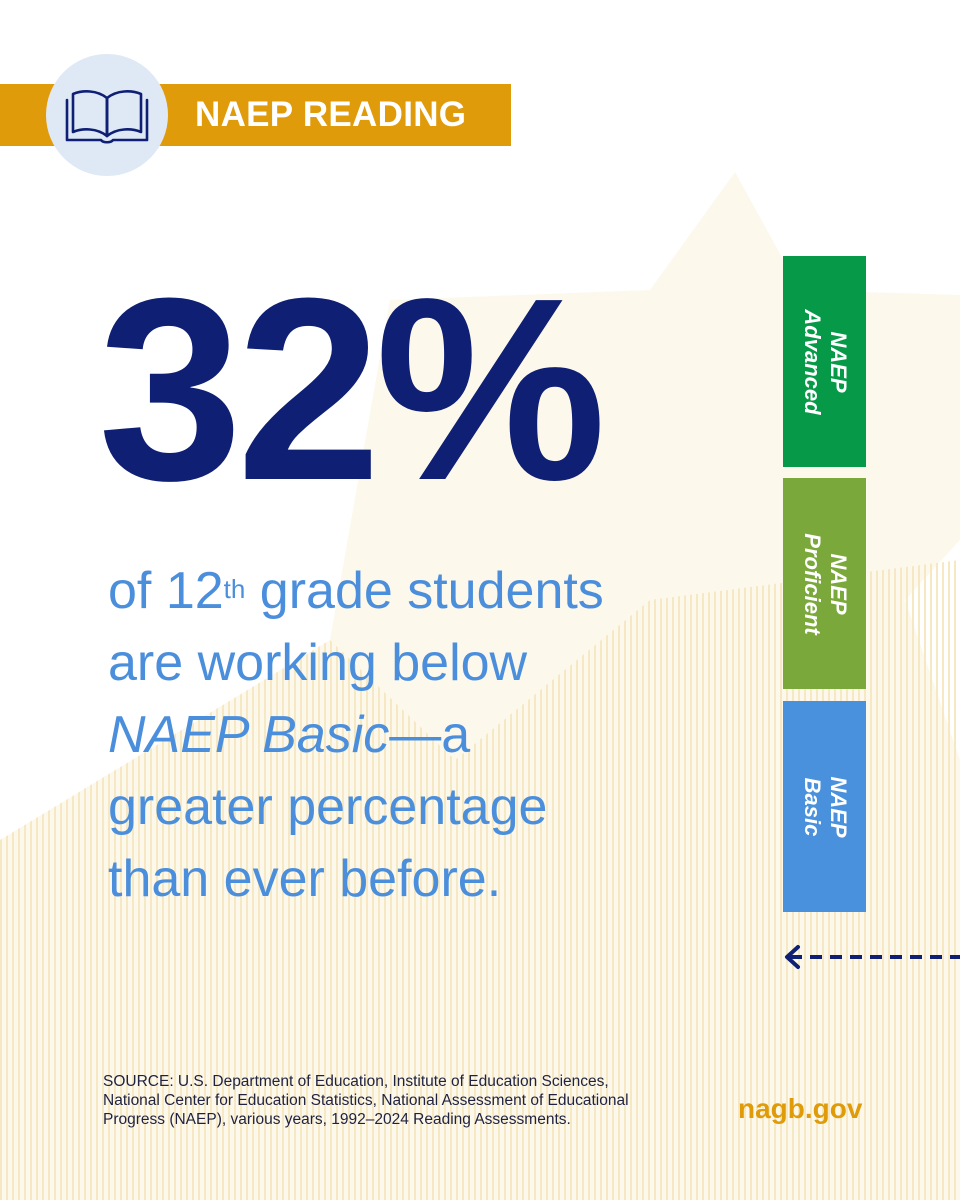 This screenshot has height=1200, width=960. I want to click on desc-line-3: NAEP Basic—a, so click(289, 735).